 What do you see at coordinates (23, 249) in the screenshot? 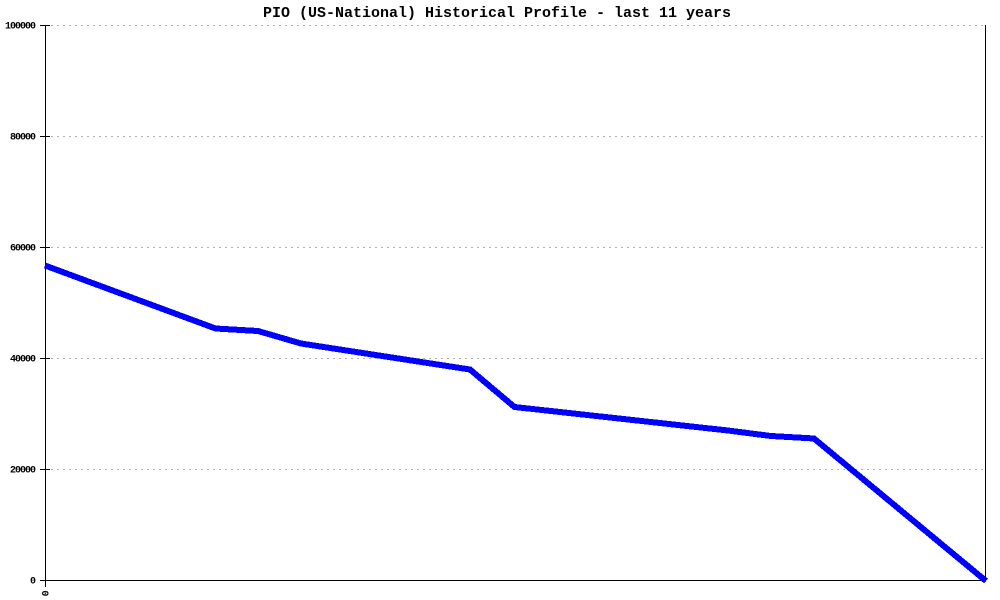
I see `svg-text: 60000` at bounding box center [23, 249].